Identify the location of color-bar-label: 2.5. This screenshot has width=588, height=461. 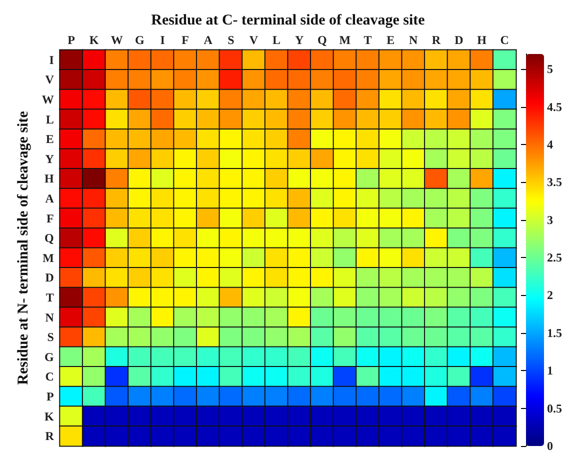
(554, 257).